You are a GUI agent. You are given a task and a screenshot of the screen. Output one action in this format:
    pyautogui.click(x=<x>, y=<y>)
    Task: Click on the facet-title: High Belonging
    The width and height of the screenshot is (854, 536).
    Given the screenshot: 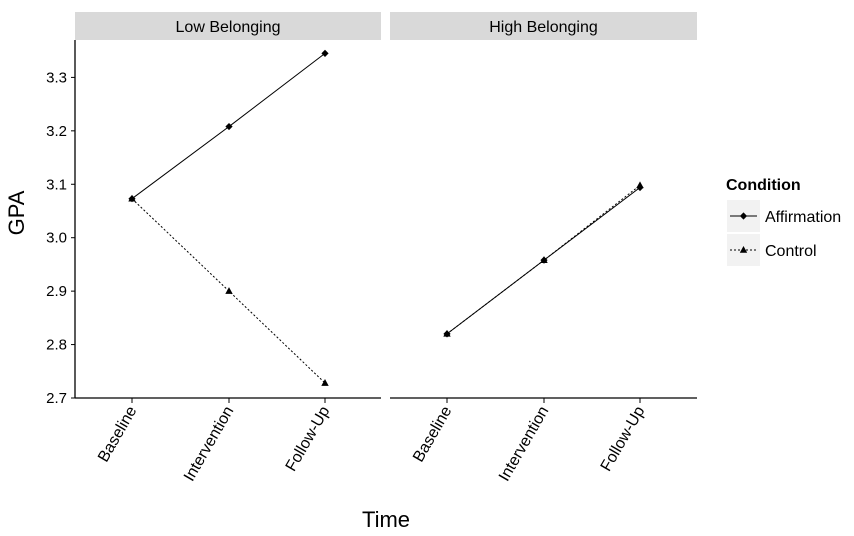 What is the action you would take?
    pyautogui.click(x=543, y=27)
    